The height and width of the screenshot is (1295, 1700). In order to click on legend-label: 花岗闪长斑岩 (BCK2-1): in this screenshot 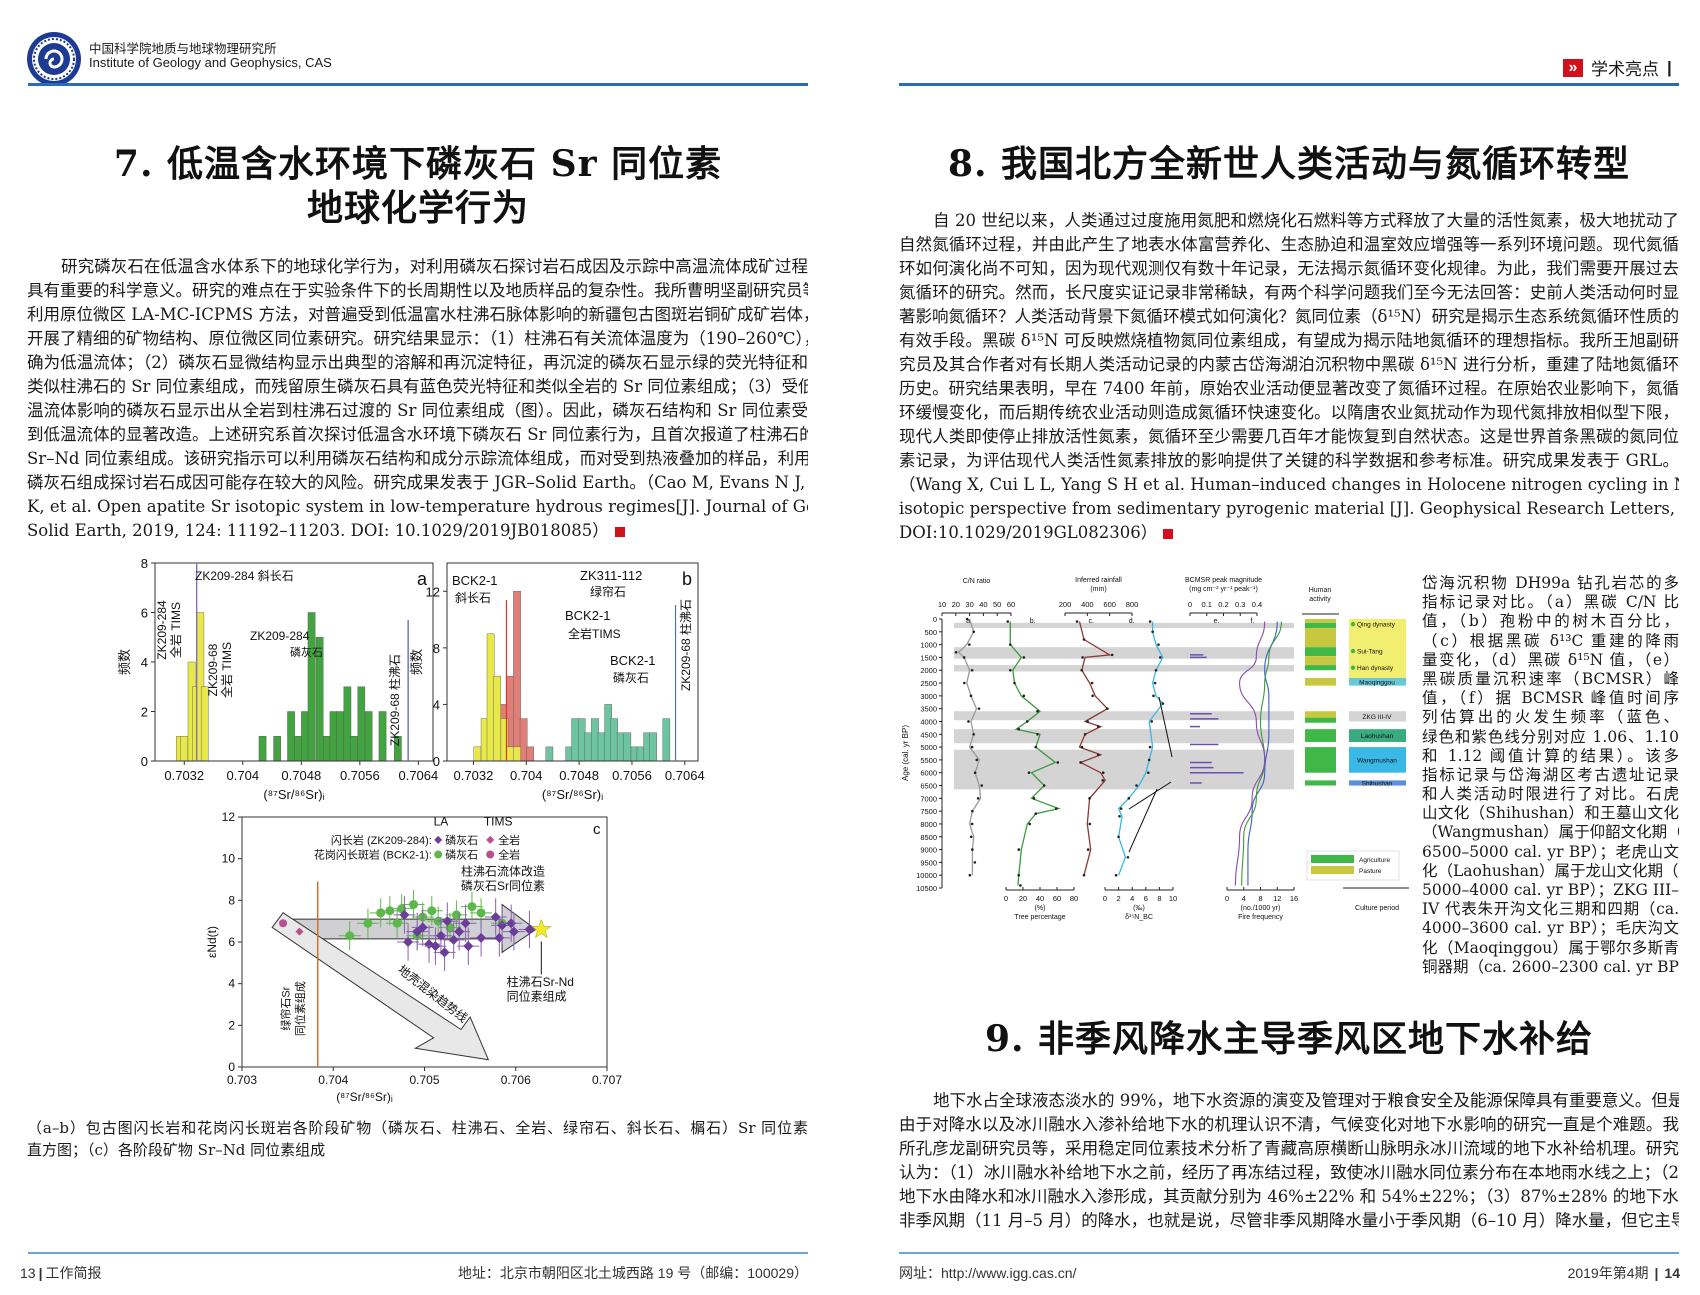, I will do `click(373, 855)`.